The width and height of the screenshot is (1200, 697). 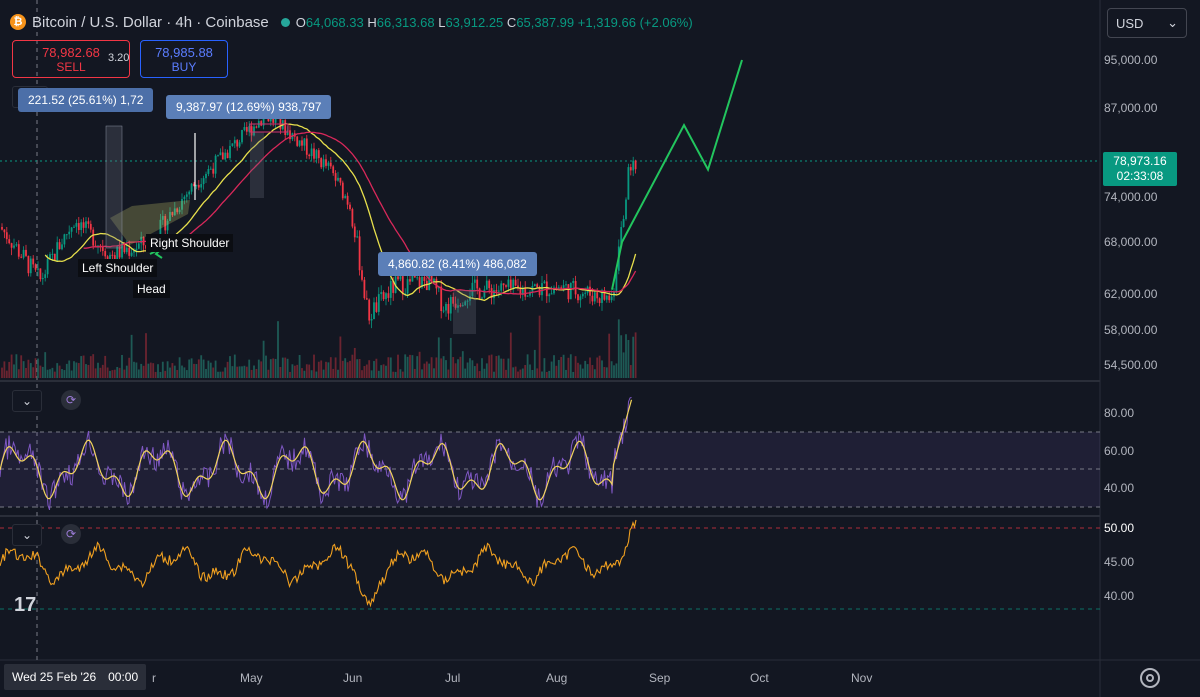 What do you see at coordinates (71, 534) in the screenshot?
I see `osc-refresh-icon: ⟳` at bounding box center [71, 534].